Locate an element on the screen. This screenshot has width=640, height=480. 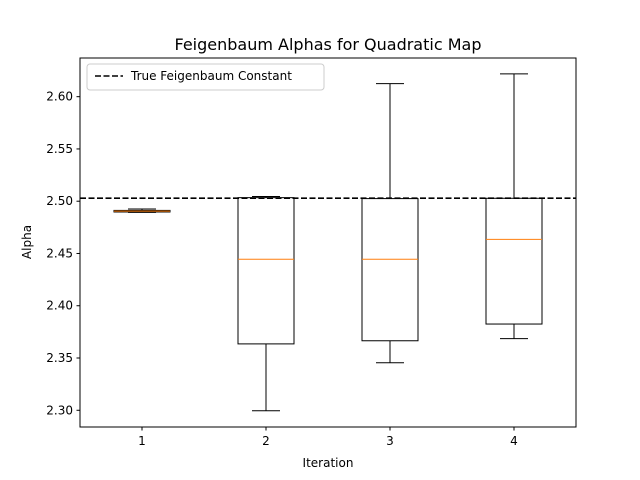
y-tick-label: 2.60 is located at coordinates (59, 97).